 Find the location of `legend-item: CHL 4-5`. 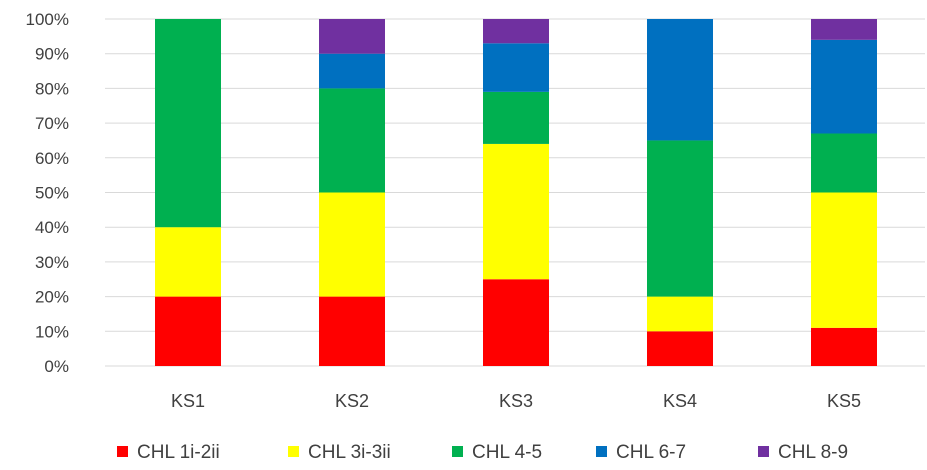

legend-item: CHL 4-5 is located at coordinates (497, 452).